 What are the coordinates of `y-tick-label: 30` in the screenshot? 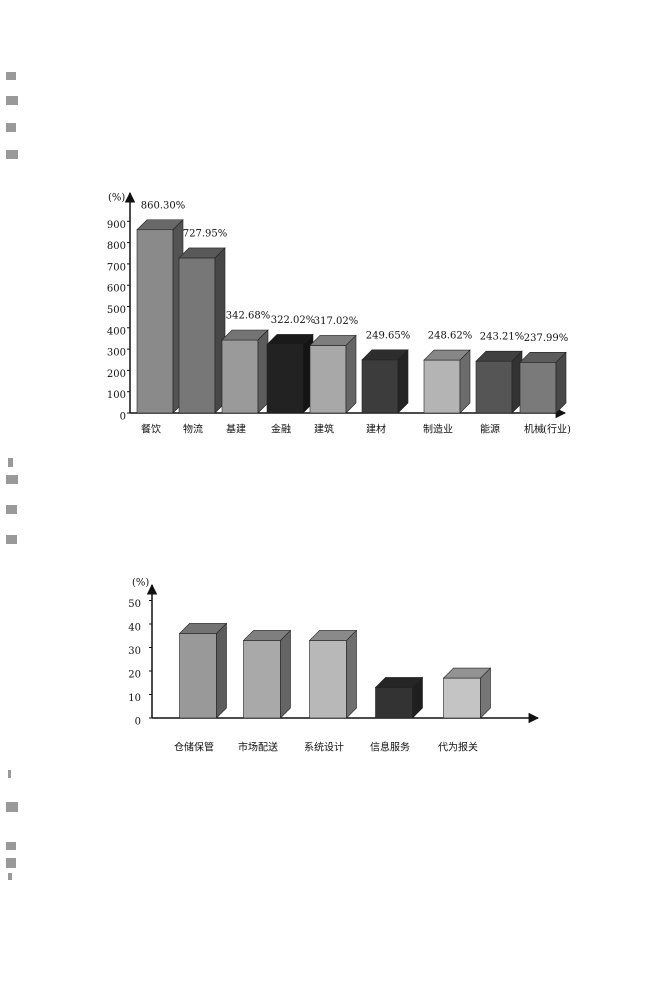 It's located at (134, 651).